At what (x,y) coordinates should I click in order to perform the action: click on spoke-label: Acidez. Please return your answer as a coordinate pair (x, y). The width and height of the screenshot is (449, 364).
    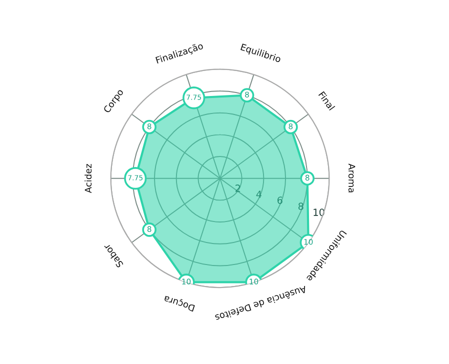
    Looking at the image, I should click on (88, 179).